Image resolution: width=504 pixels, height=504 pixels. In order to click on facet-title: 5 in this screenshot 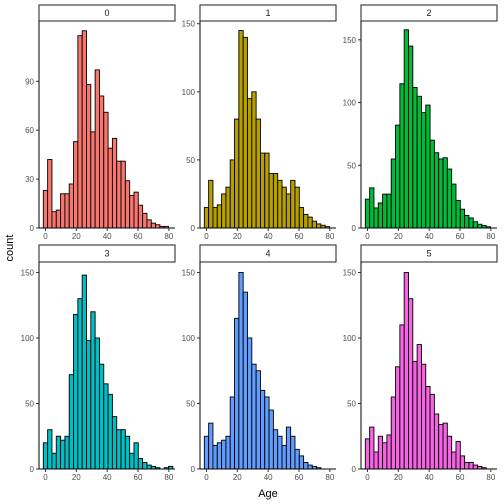, I will do `click(428, 254)`.